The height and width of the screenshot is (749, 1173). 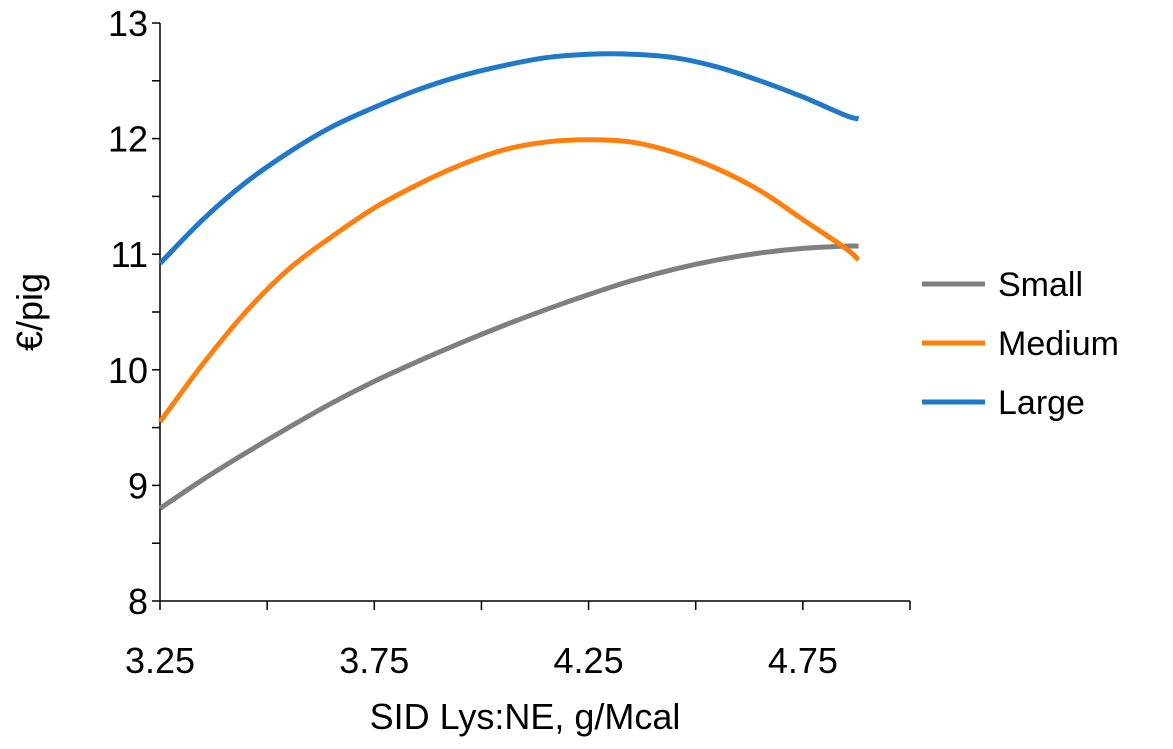 I want to click on x-tick-label: 4.75, so click(x=803, y=660).